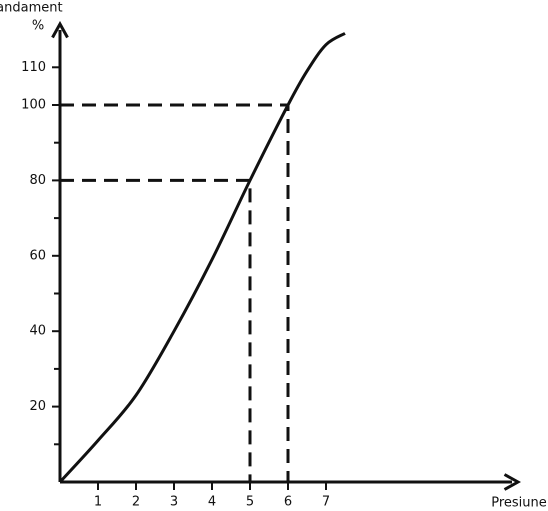  What do you see at coordinates (98, 502) in the screenshot?
I see `x-tick-label: 1` at bounding box center [98, 502].